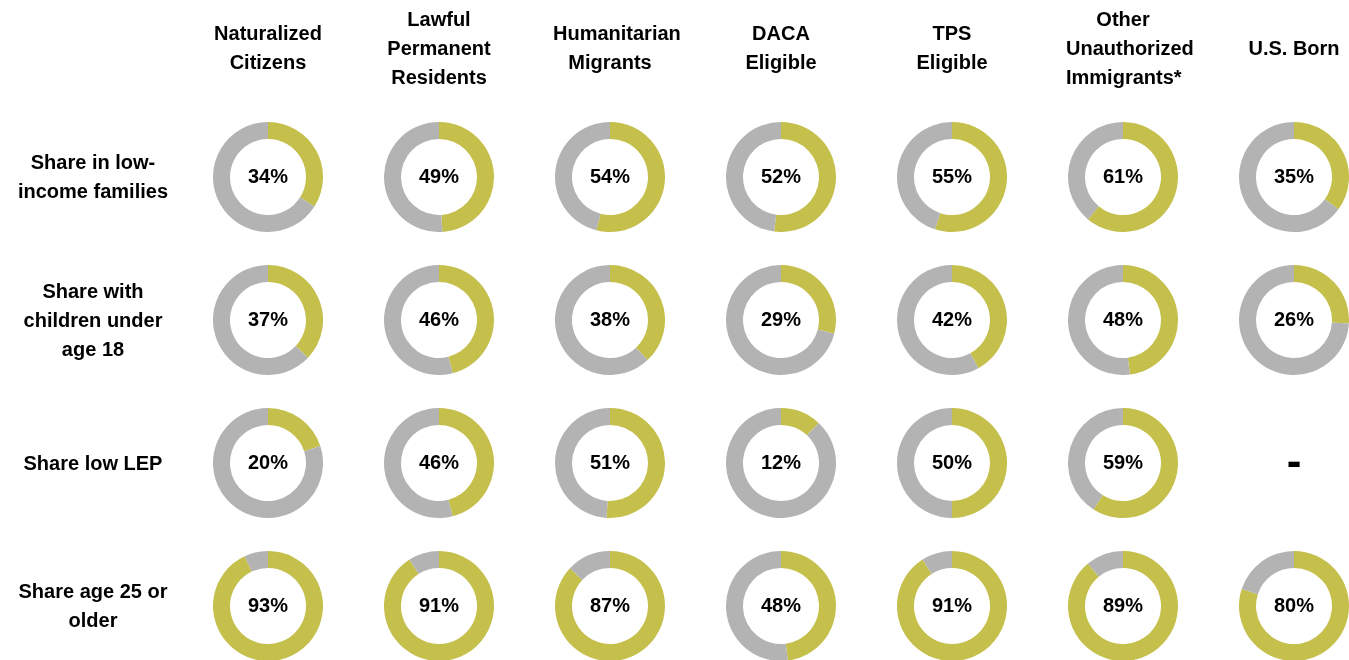  What do you see at coordinates (93, 177) in the screenshot?
I see `text: Share in low-income families` at bounding box center [93, 177].